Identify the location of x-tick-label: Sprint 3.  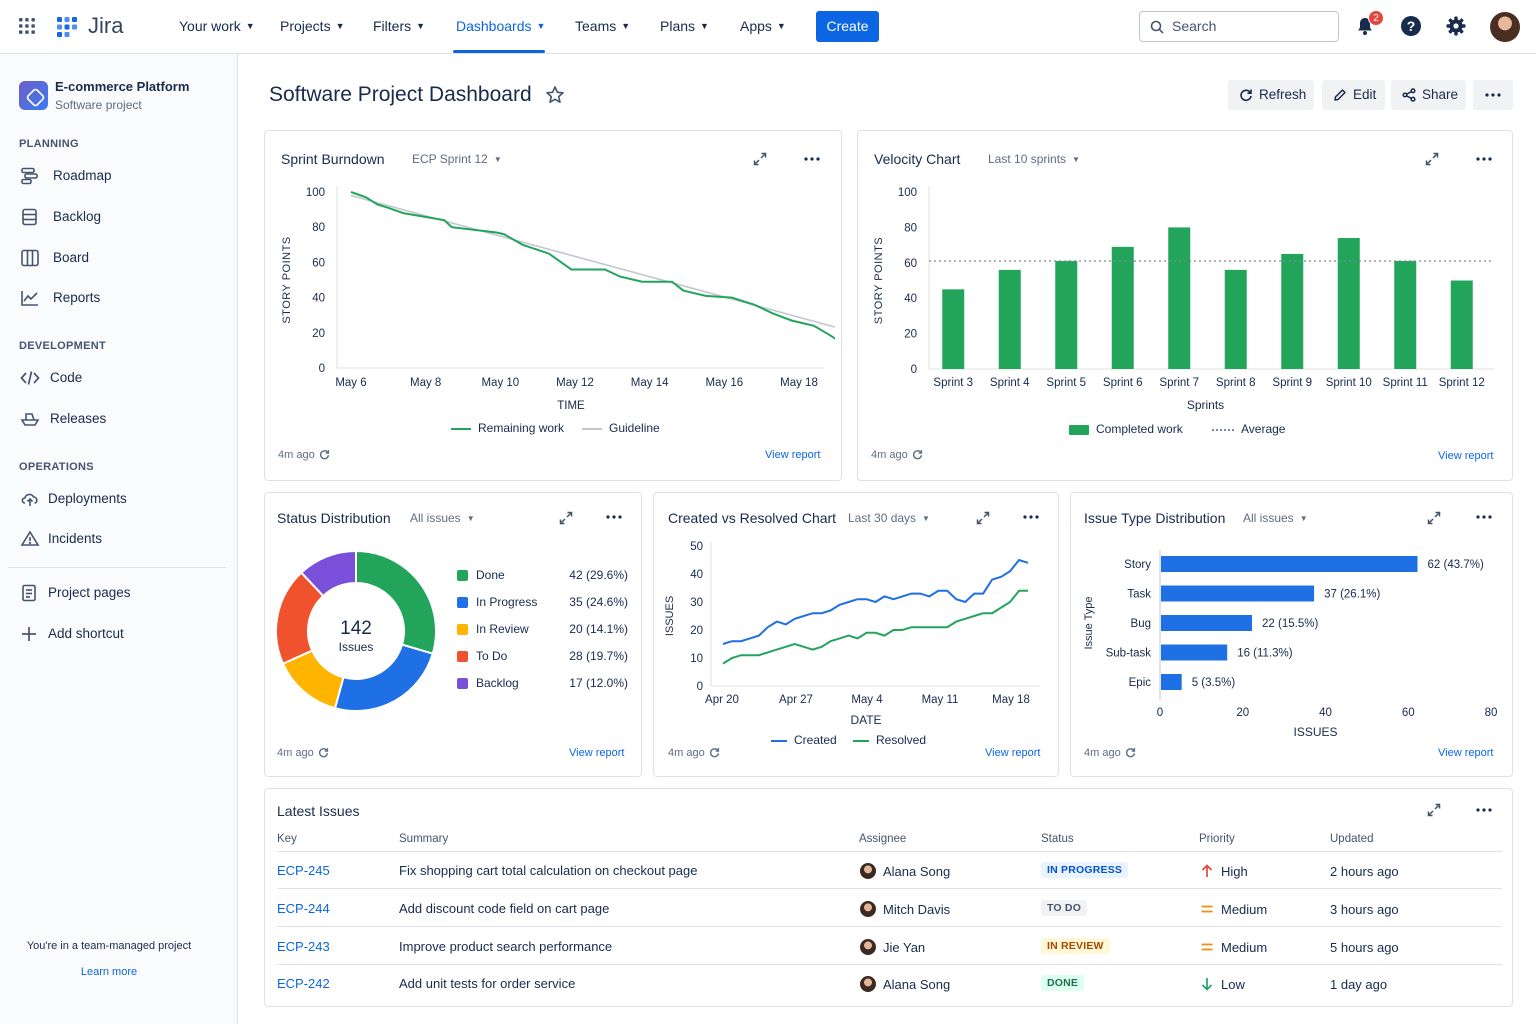
(953, 383).